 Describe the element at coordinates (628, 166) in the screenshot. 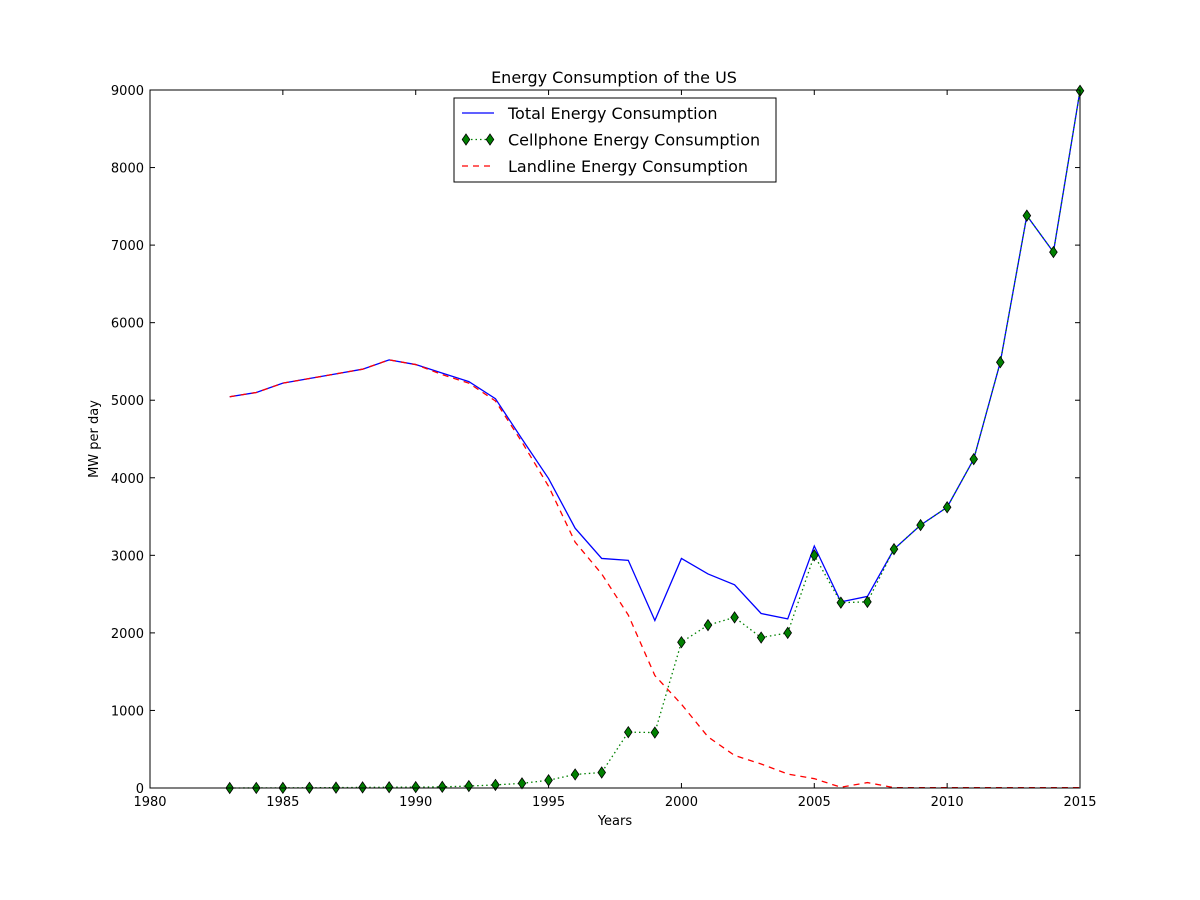

I see `legend-label: Landline Energy Consumption` at that location.